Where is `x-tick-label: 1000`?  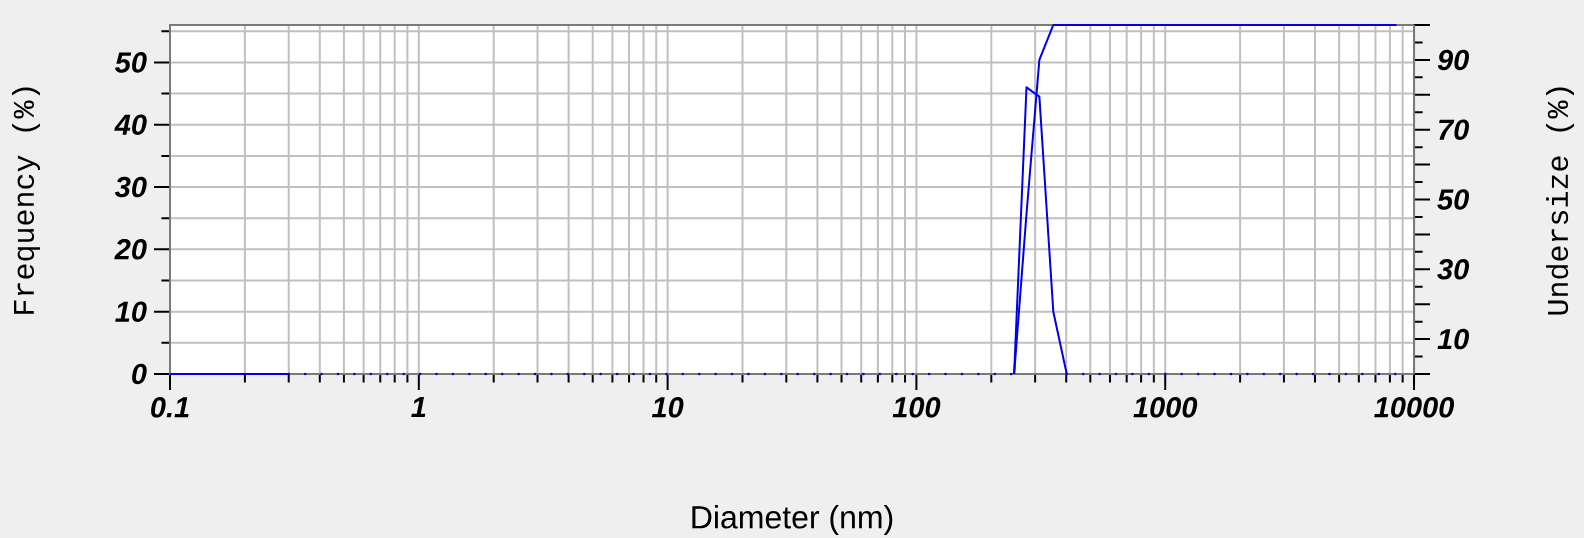
x-tick-label: 1000 is located at coordinates (1165, 407).